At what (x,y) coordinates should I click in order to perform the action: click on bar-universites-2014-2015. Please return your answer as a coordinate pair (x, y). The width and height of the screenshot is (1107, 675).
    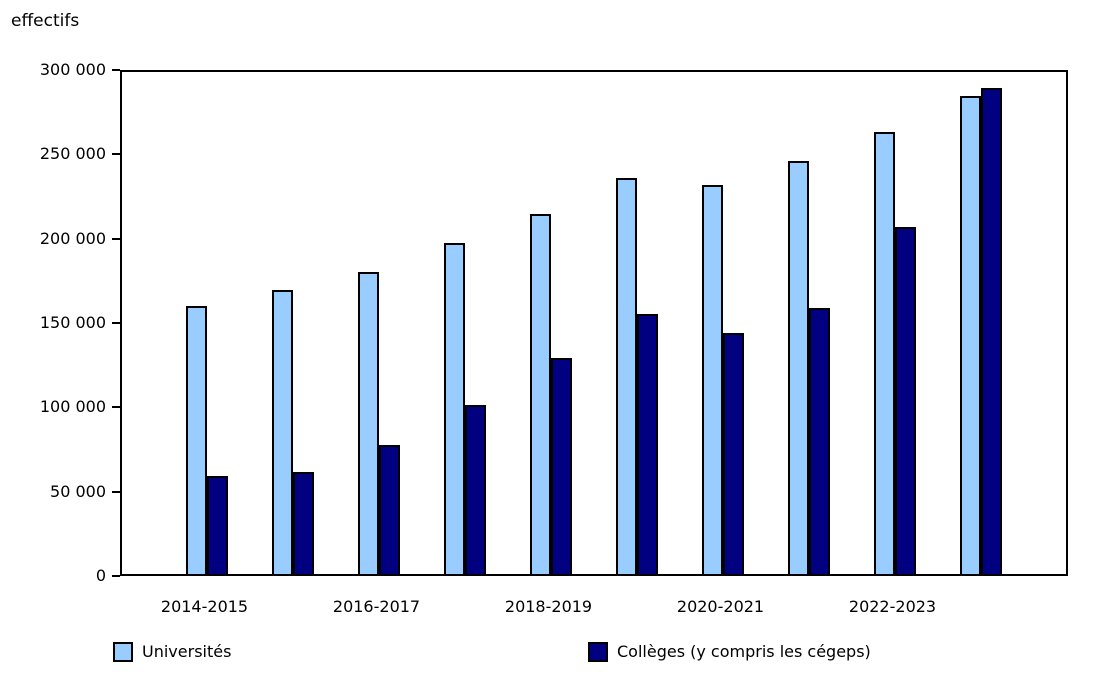
    Looking at the image, I should click on (196, 440).